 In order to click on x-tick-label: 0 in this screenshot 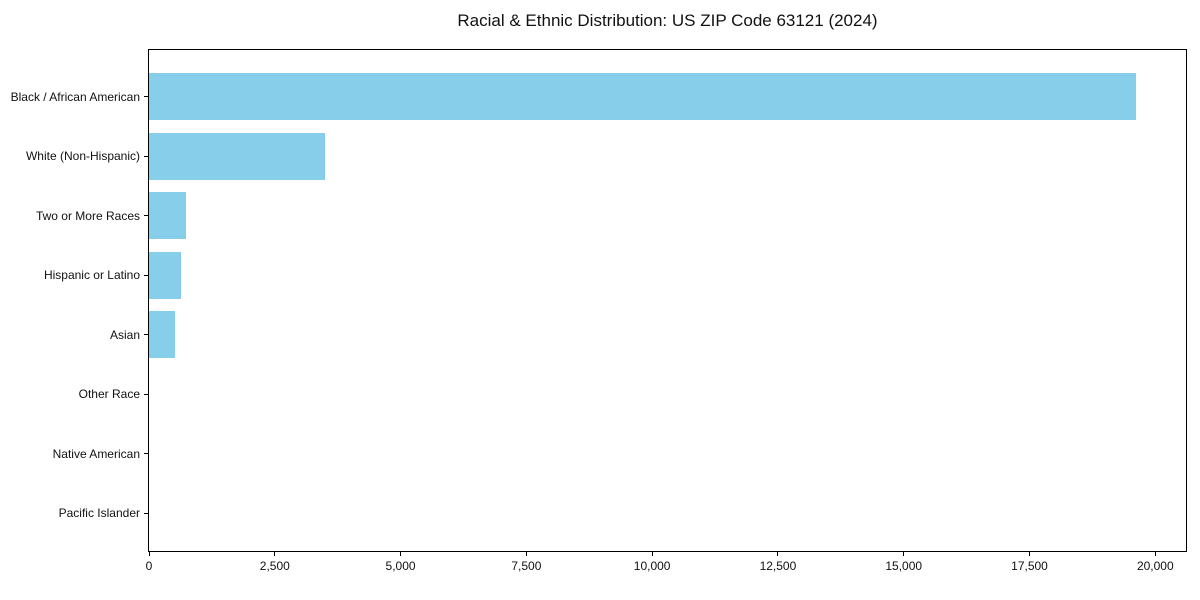, I will do `click(149, 566)`.